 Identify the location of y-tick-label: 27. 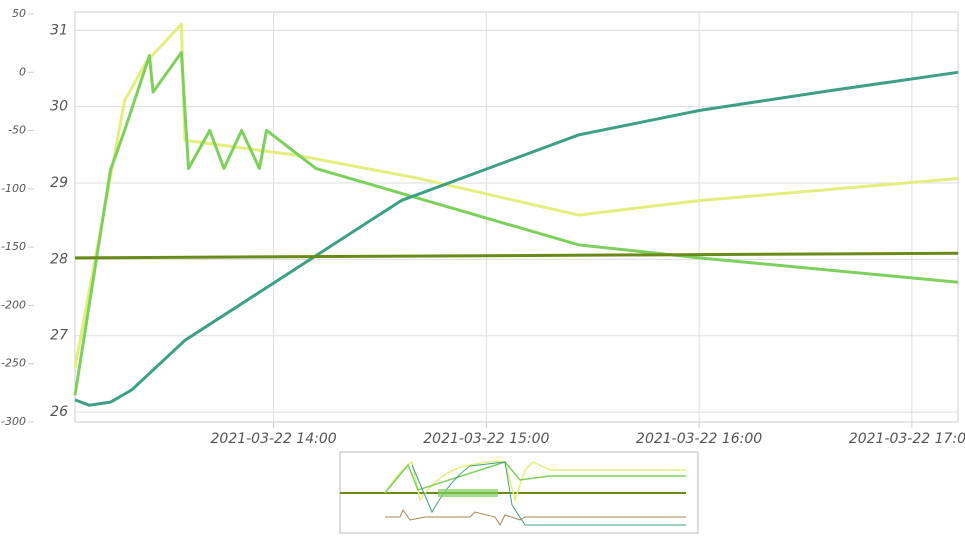
(59, 336).